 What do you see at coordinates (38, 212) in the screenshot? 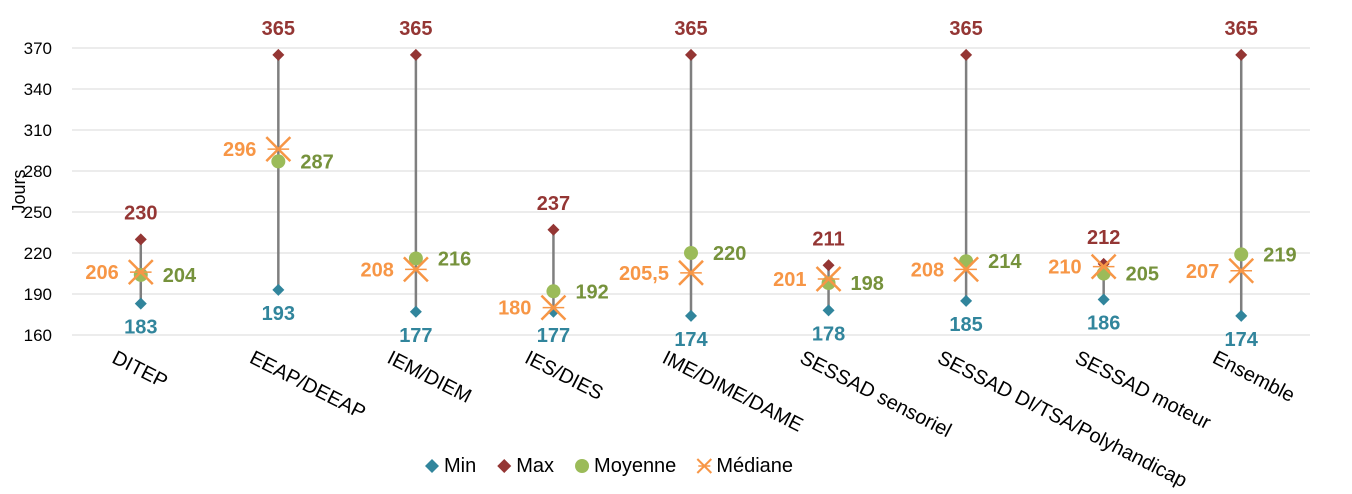
I see `y-tick-label: 250` at bounding box center [38, 212].